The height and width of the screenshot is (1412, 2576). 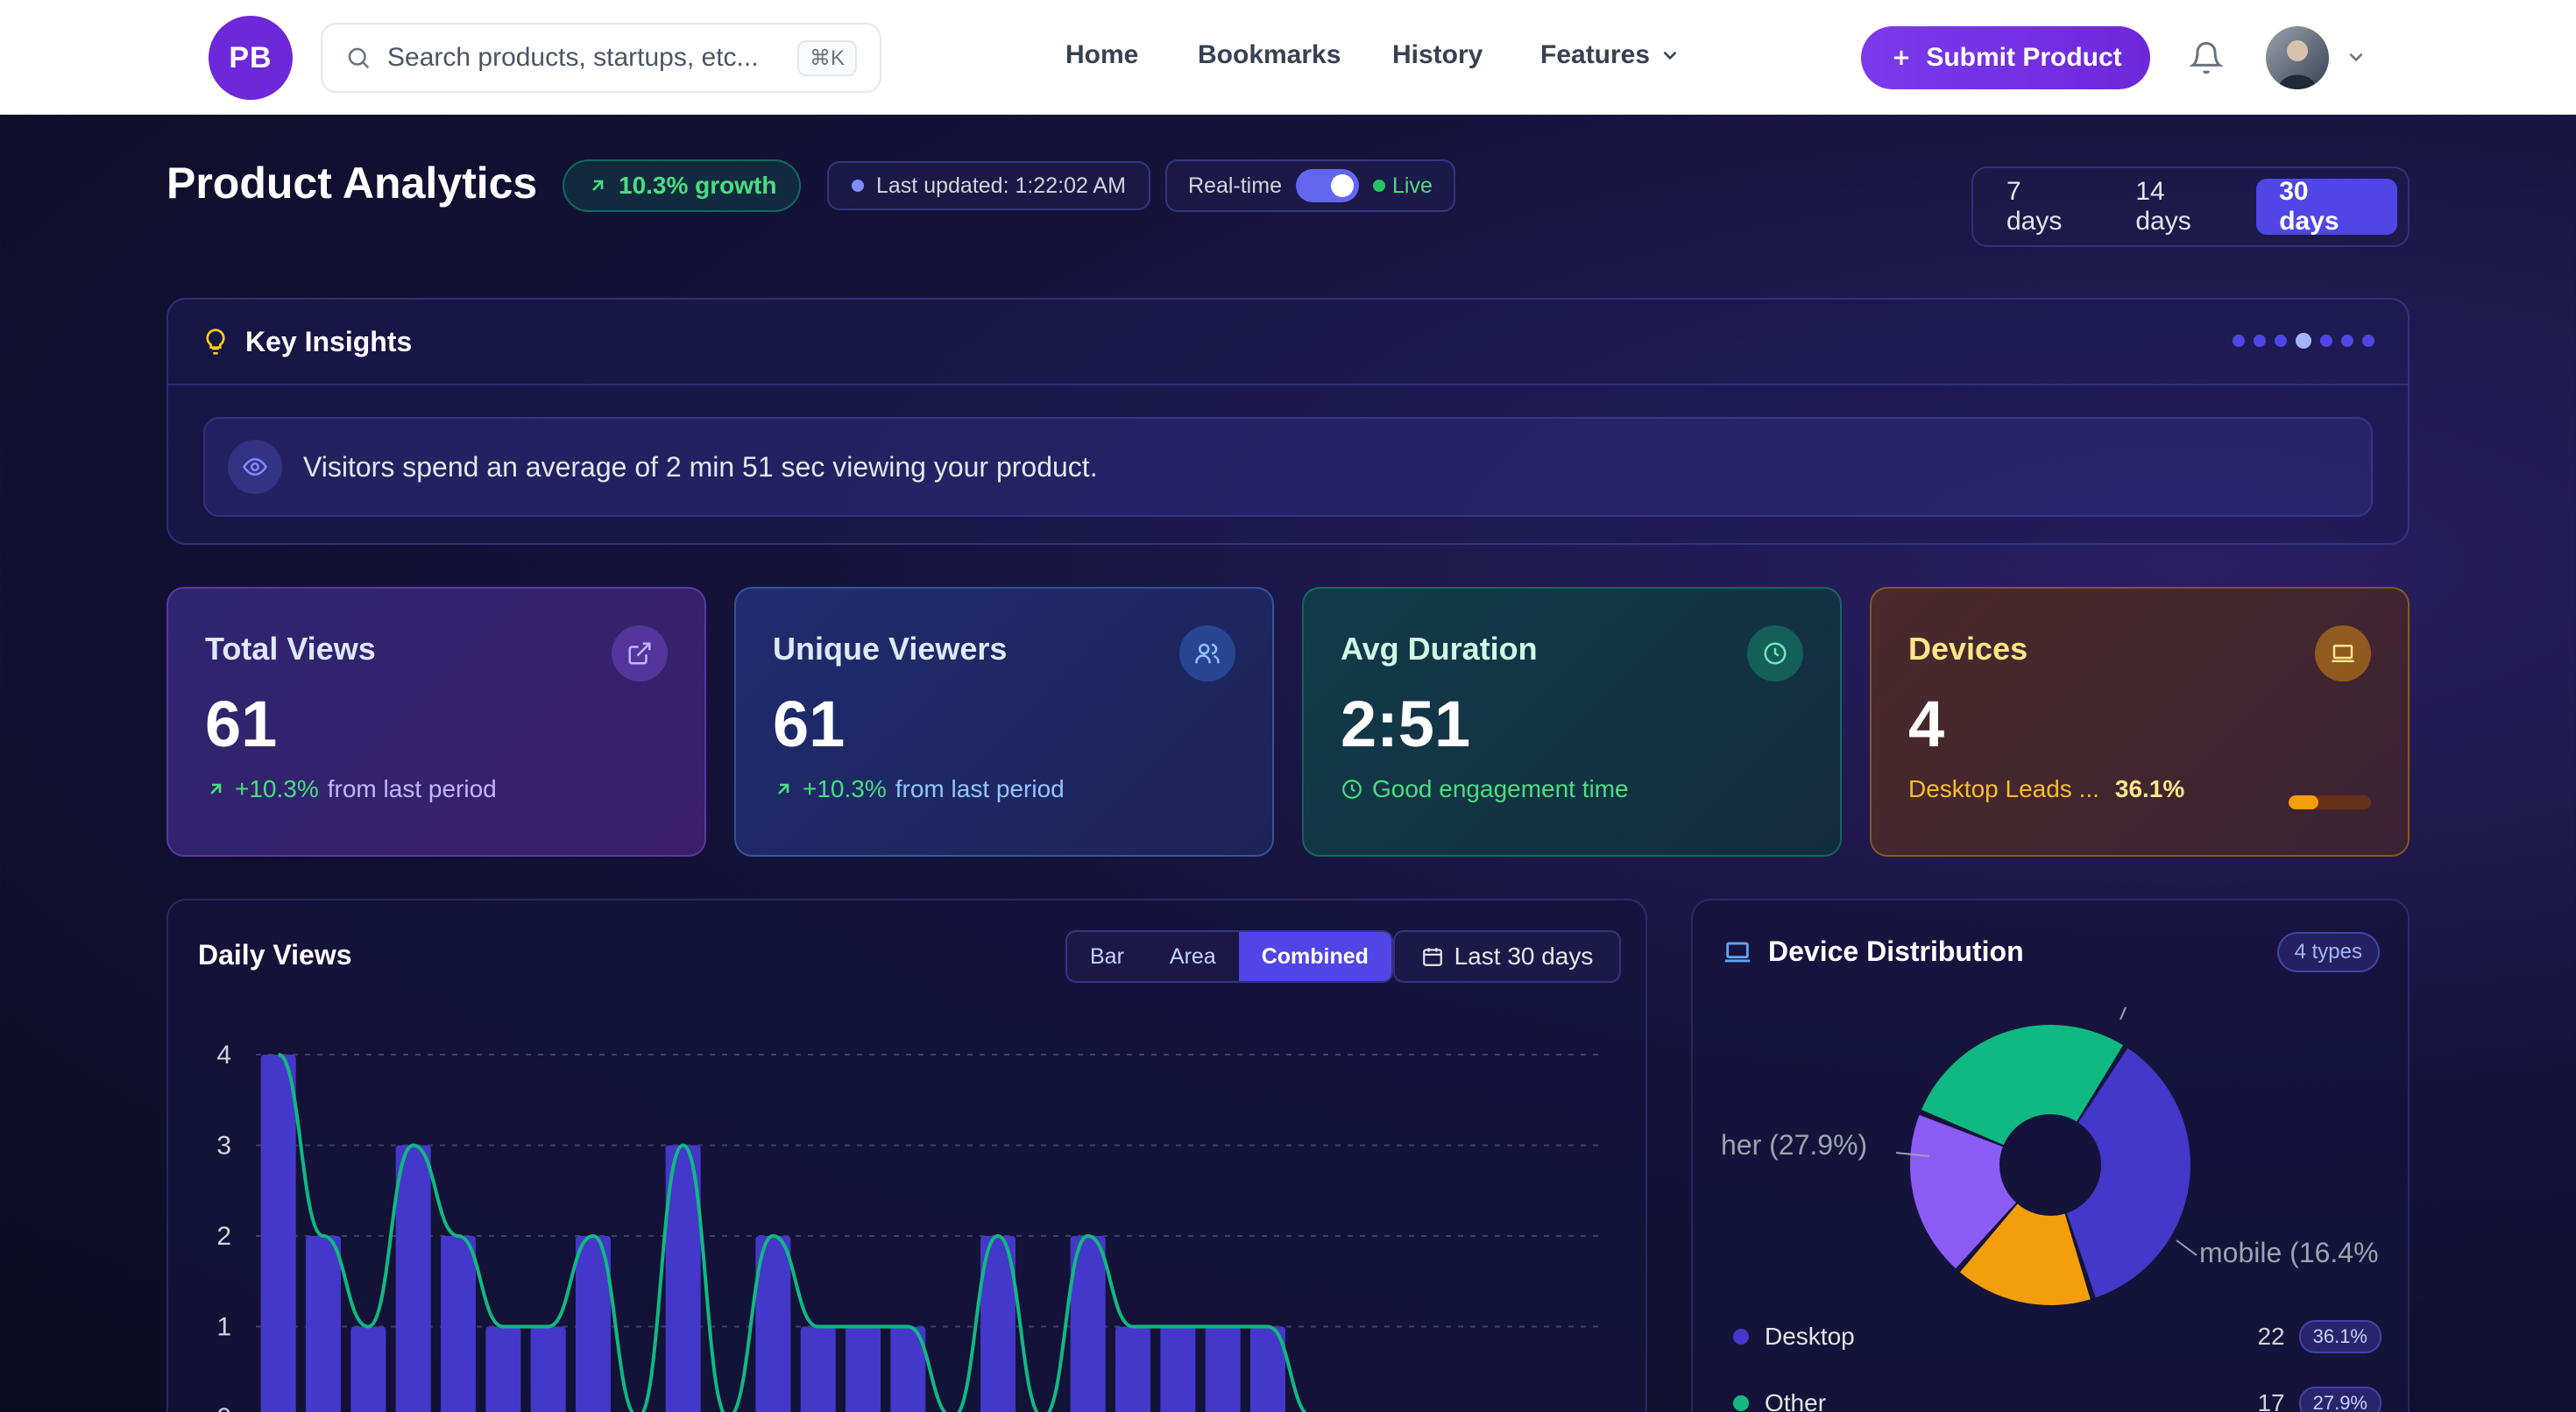 I want to click on legend-item-desktop: Desktop 22 36.1%, so click(x=2057, y=1336).